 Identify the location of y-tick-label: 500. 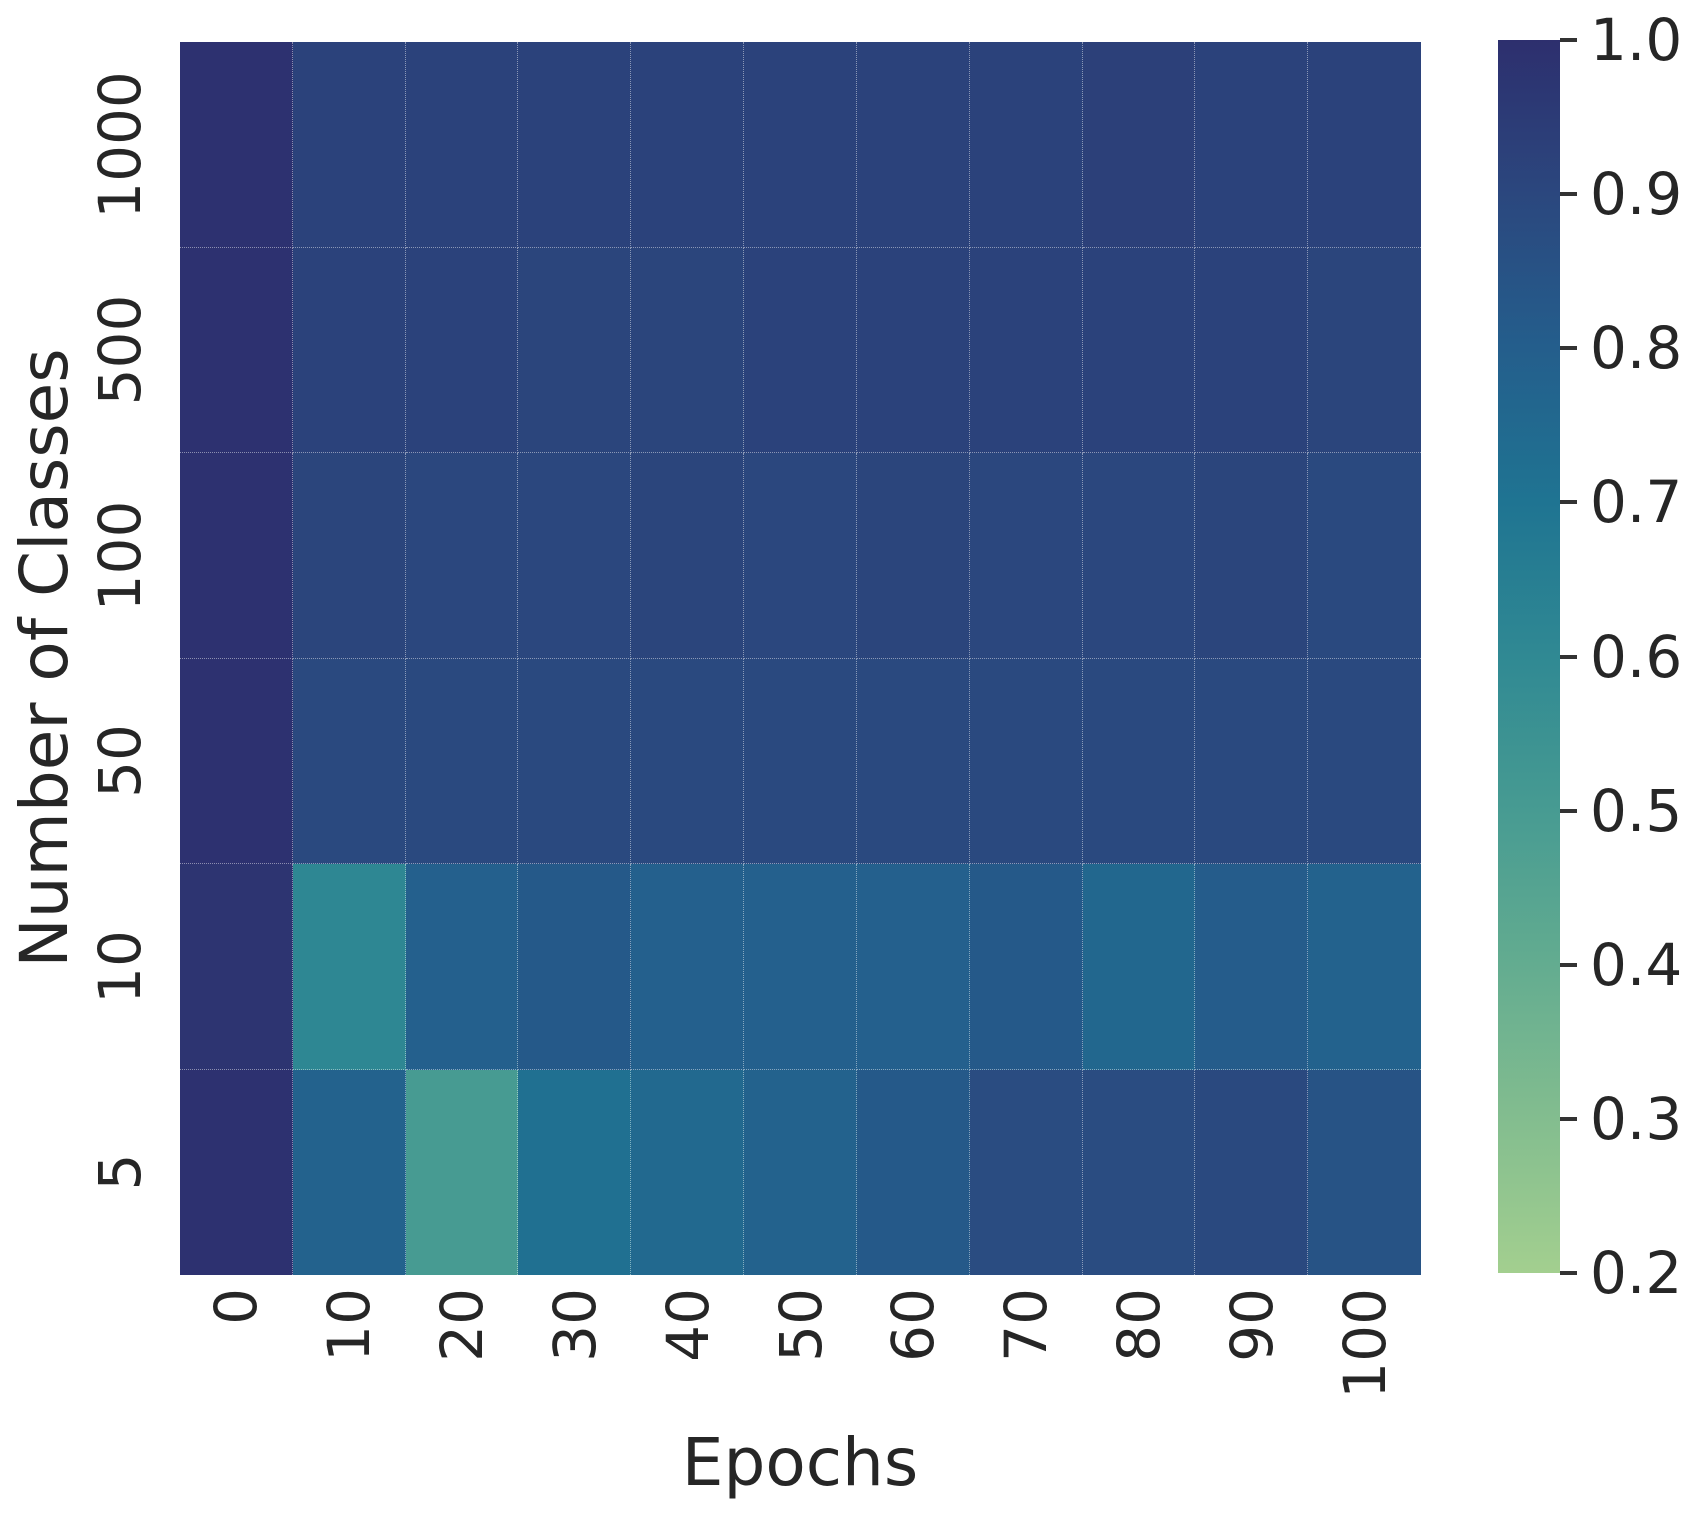
(120, 350).